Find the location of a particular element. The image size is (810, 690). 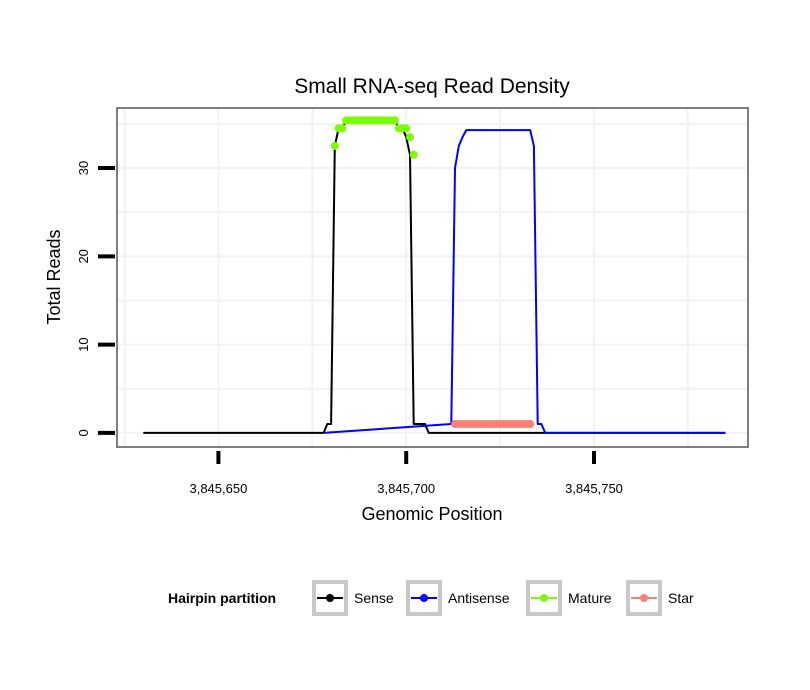

legend-entries: Sense Antisense Mature Star is located at coordinates (503, 598).